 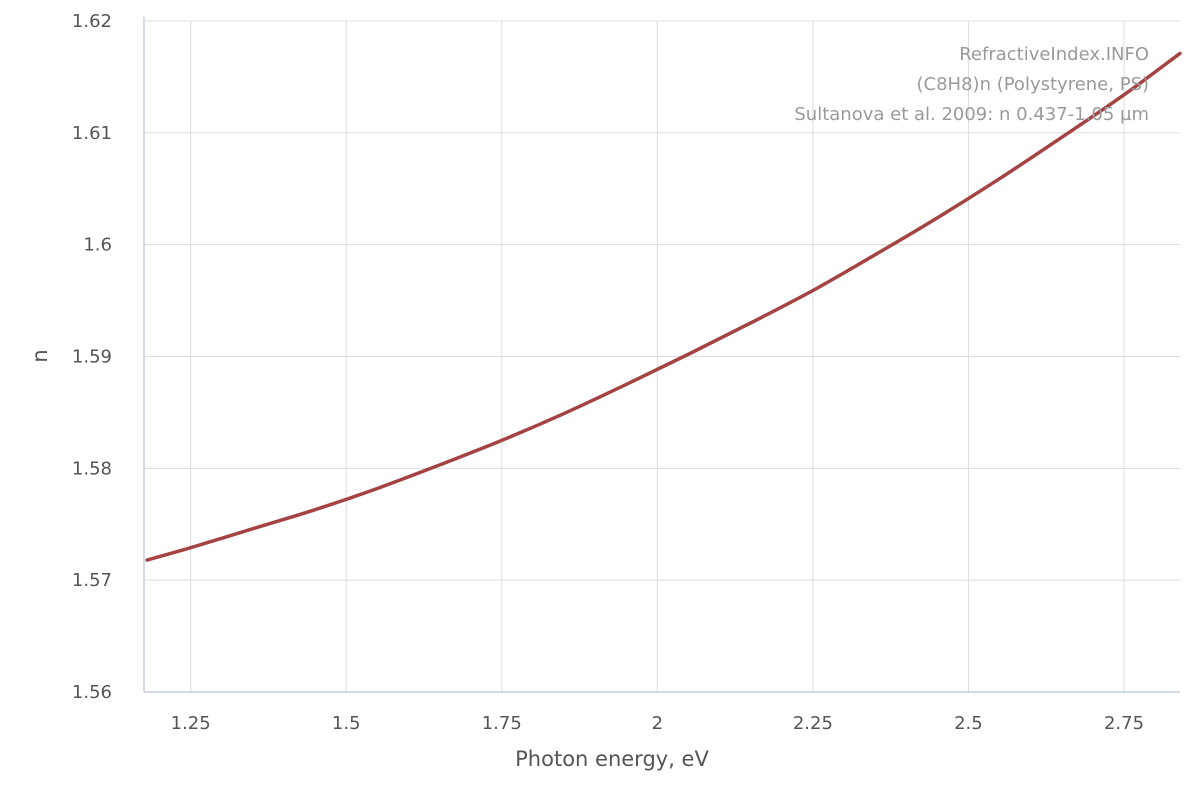 I want to click on y-tick-label: 1.59, so click(x=92, y=357).